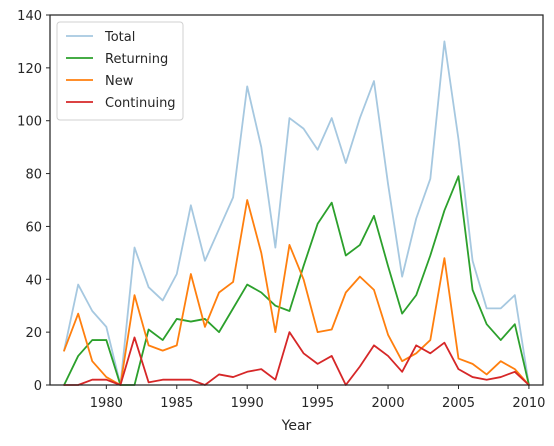 This screenshot has height=446, width=554. What do you see at coordinates (388, 403) in the screenshot?
I see `x-tick-label: 2000` at bounding box center [388, 403].